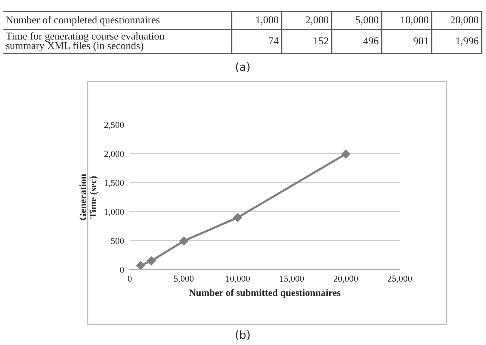  Describe the element at coordinates (89, 197) in the screenshot. I see `y-axis-title: Generation Time (sec)` at that location.